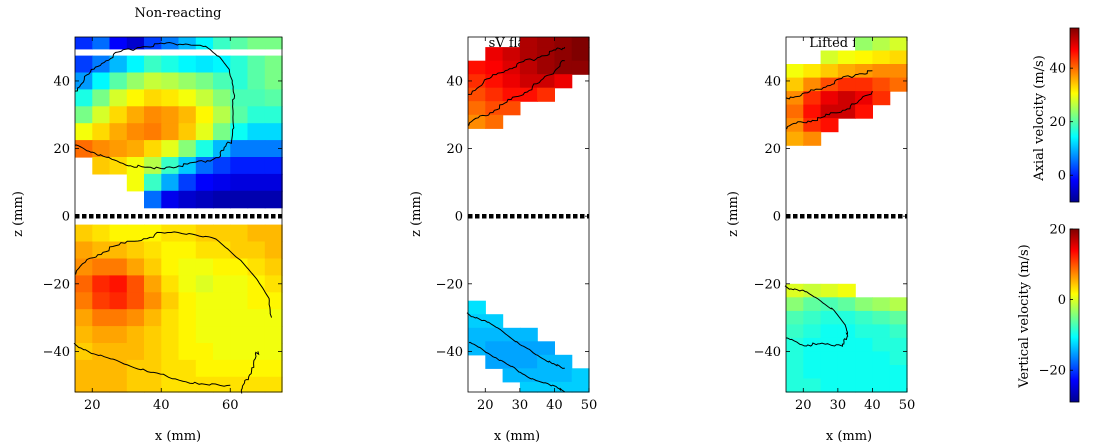 This screenshot has height=446, width=1094. Describe the element at coordinates (1057, 230) in the screenshot. I see `colorbar-tick-label: 20` at that location.